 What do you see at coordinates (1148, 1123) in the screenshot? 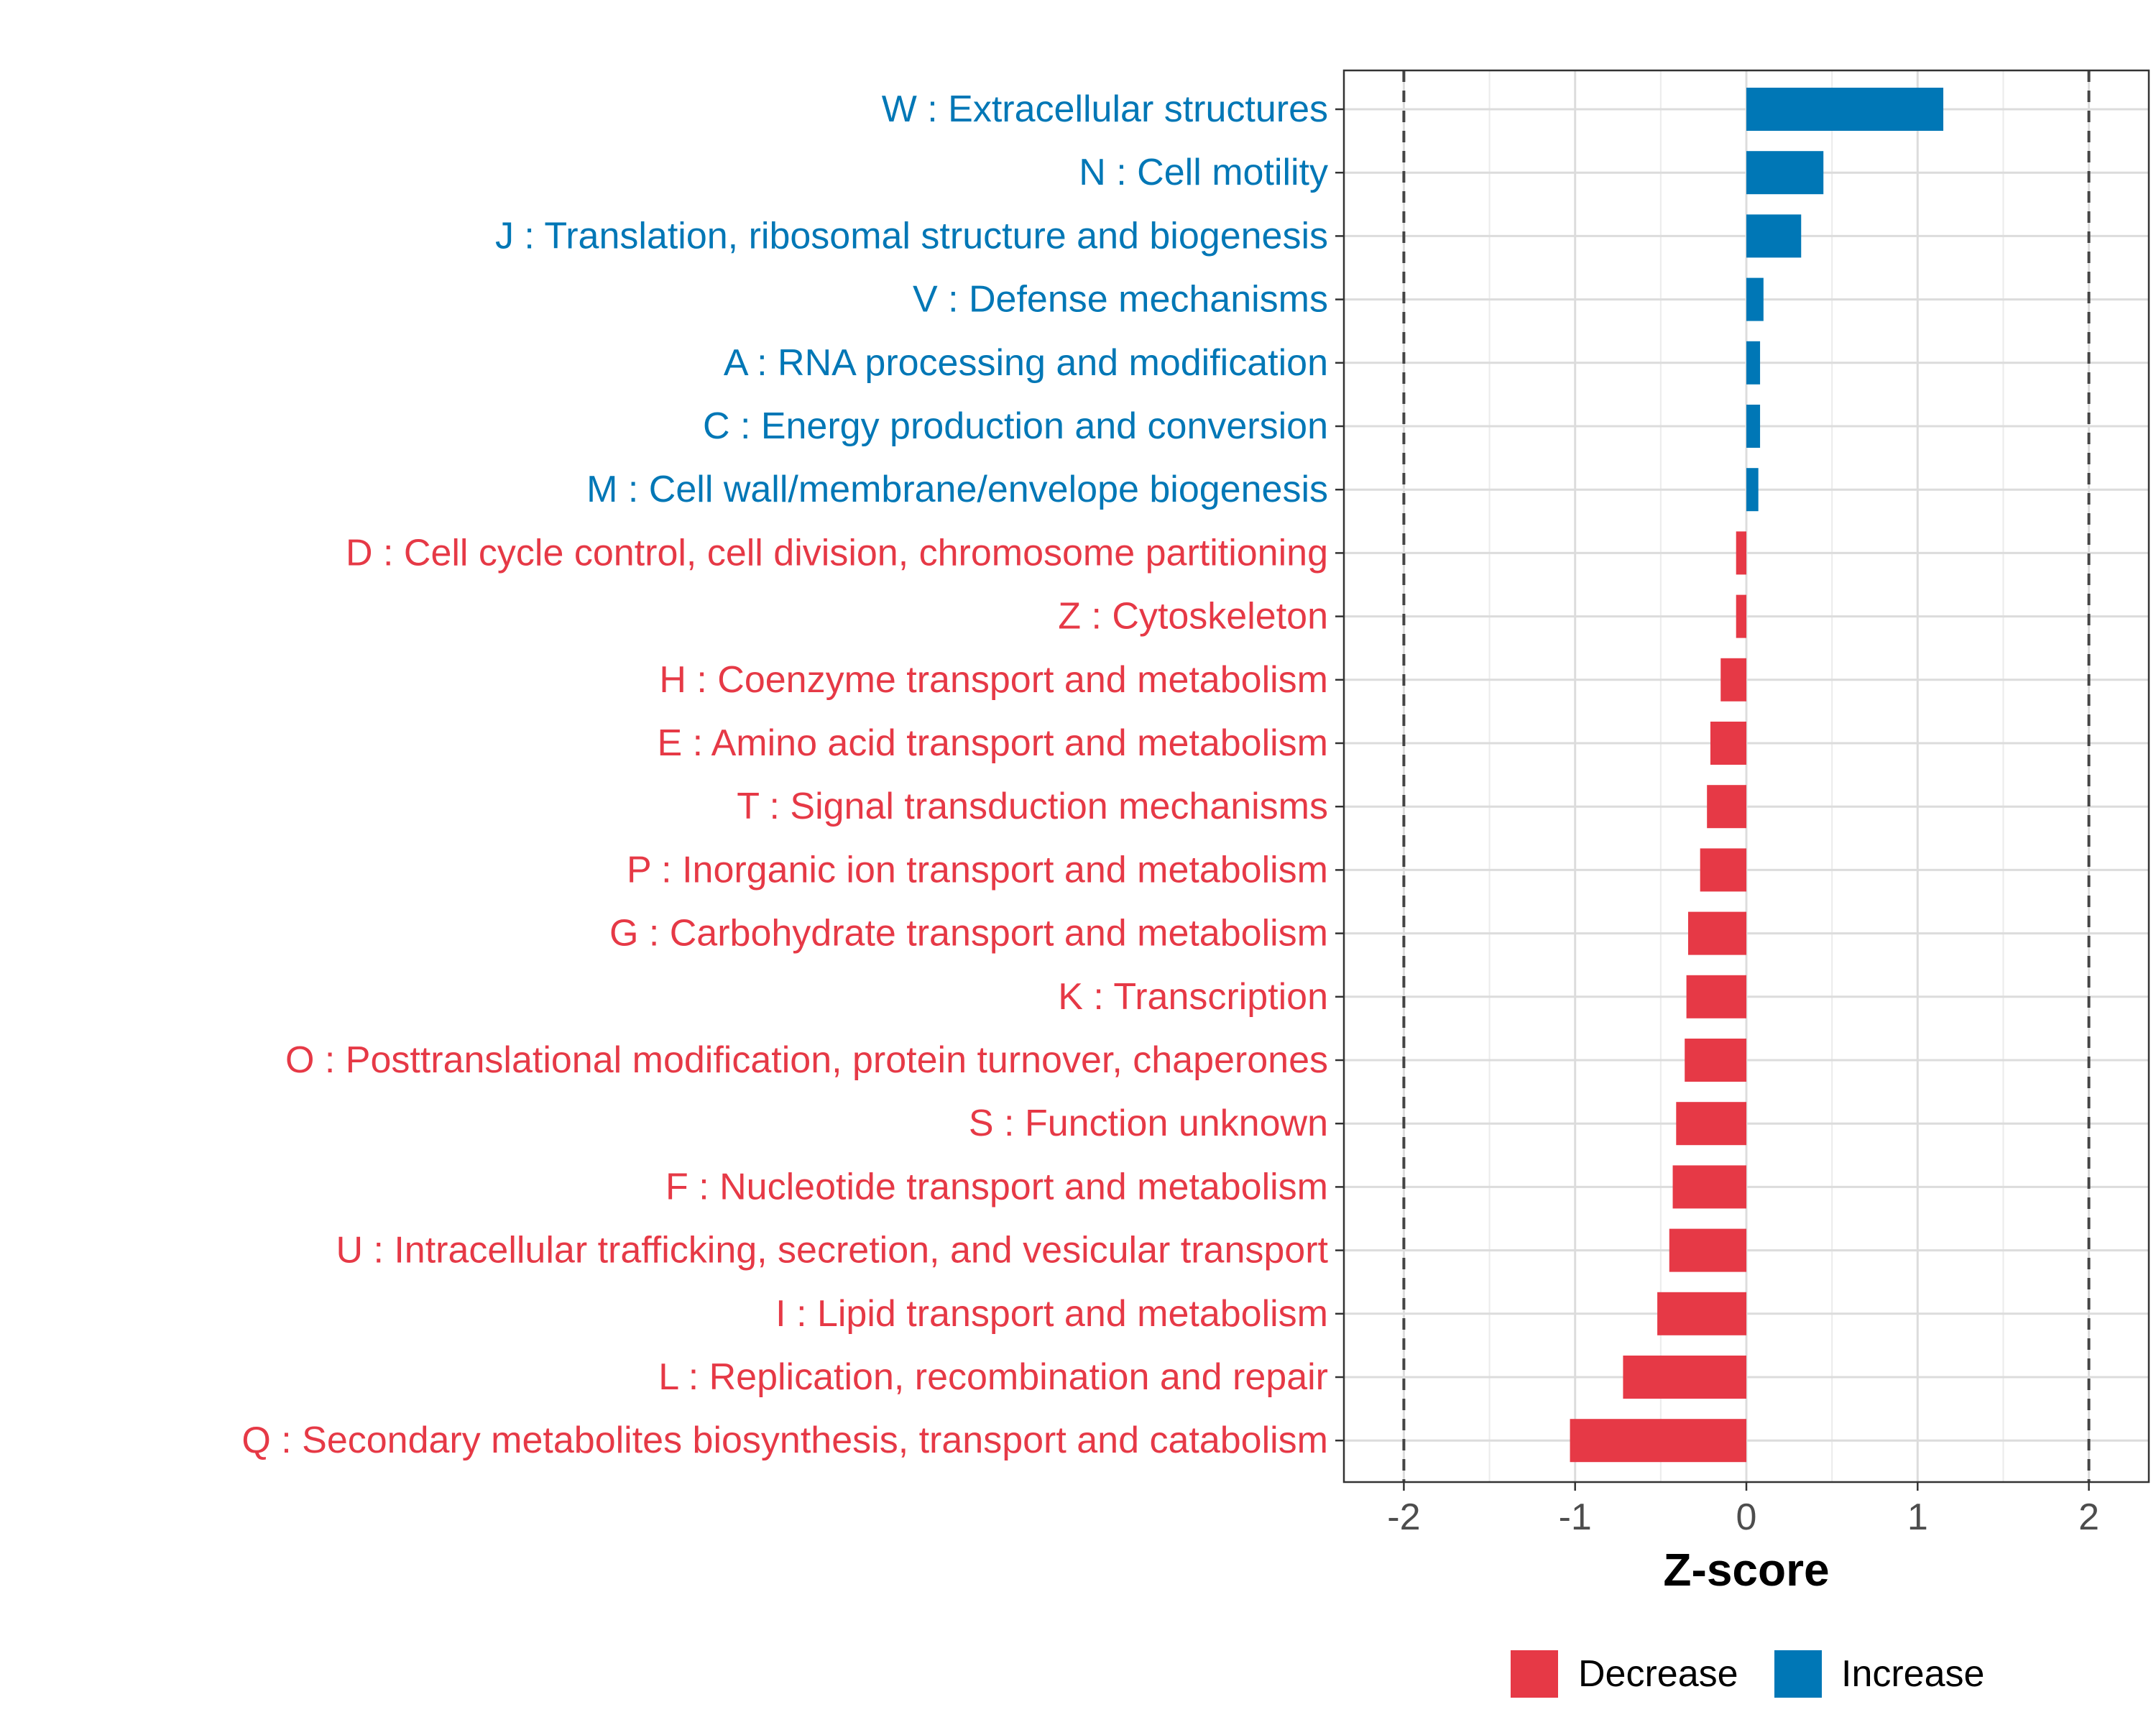
I see `category-label: S : Function unknown` at bounding box center [1148, 1123].